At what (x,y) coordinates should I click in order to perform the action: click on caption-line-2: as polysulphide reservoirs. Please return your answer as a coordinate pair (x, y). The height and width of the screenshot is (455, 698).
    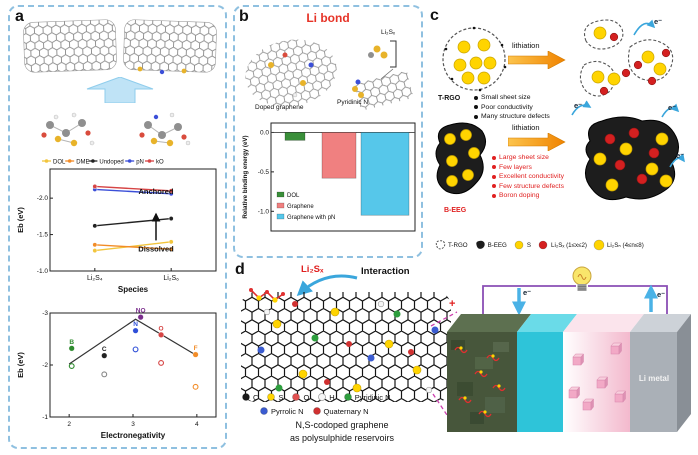
    Looking at the image, I should click on (342, 438).